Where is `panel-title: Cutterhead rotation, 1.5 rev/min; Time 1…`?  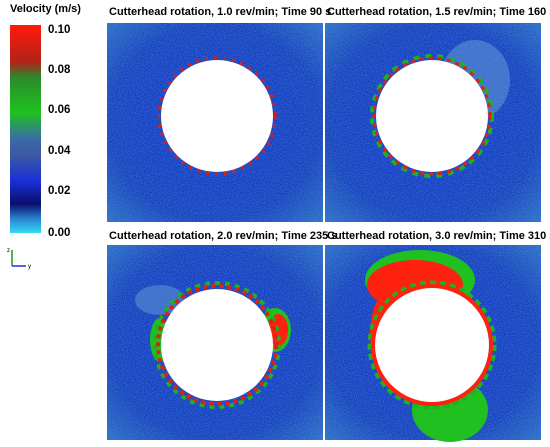
panel-title: Cutterhead rotation, 1.5 rev/min; Time 1… is located at coordinates (438, 12).